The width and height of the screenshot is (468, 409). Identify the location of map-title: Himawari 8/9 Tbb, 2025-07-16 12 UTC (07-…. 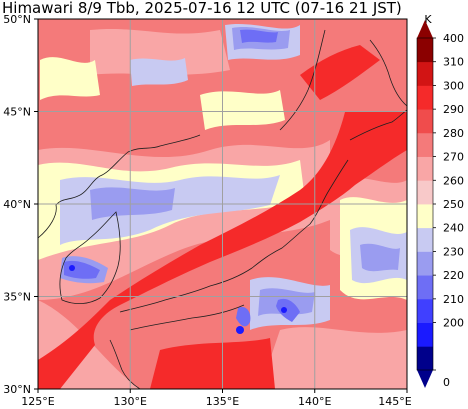
(202, 8).